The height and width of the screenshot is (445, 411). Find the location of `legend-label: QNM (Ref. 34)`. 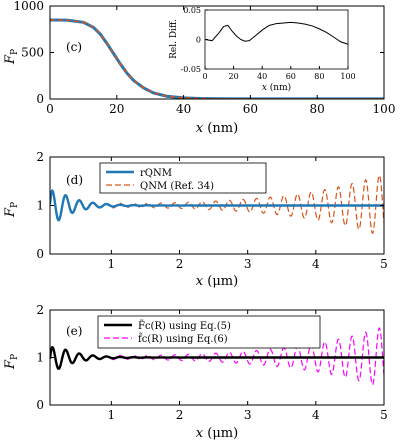

legend-label: QNM (Ref. 34) is located at coordinates (177, 186).